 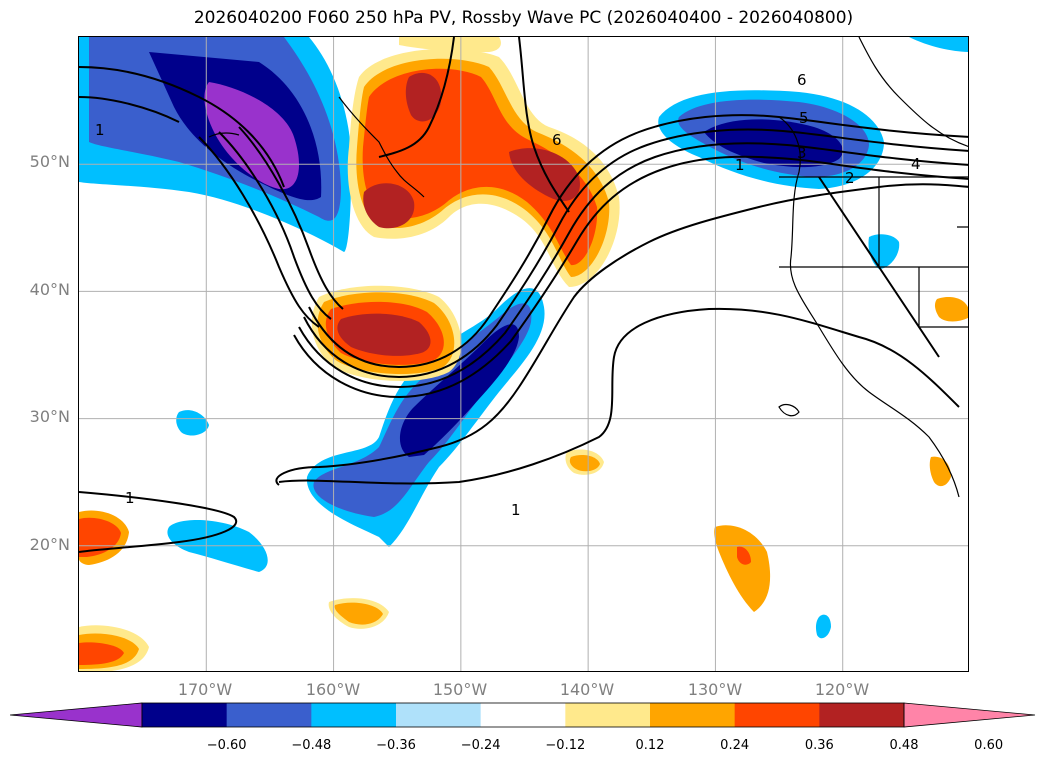 I want to click on colorbar-tick-label: 0.48, so click(x=904, y=745).